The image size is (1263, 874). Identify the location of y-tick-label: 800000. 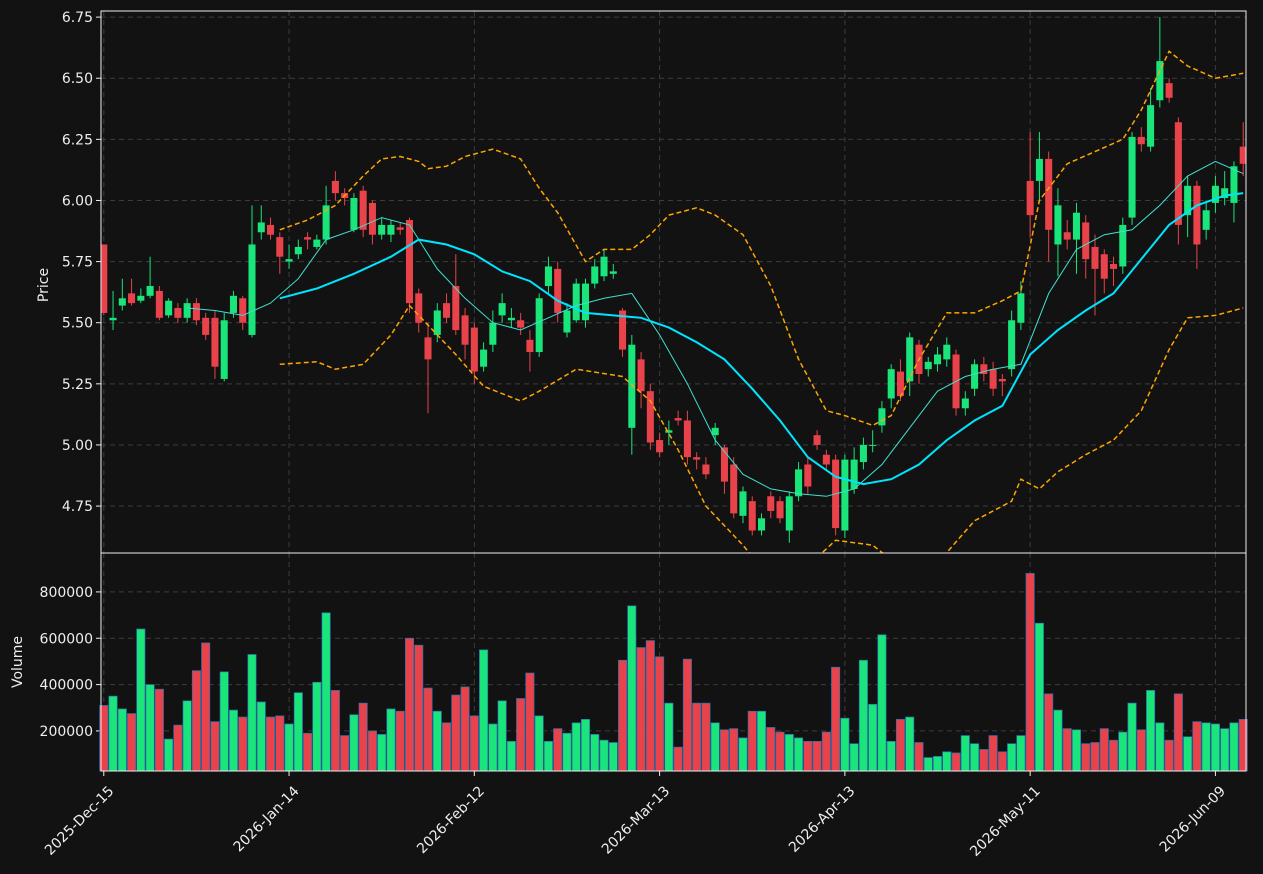
(66, 593).